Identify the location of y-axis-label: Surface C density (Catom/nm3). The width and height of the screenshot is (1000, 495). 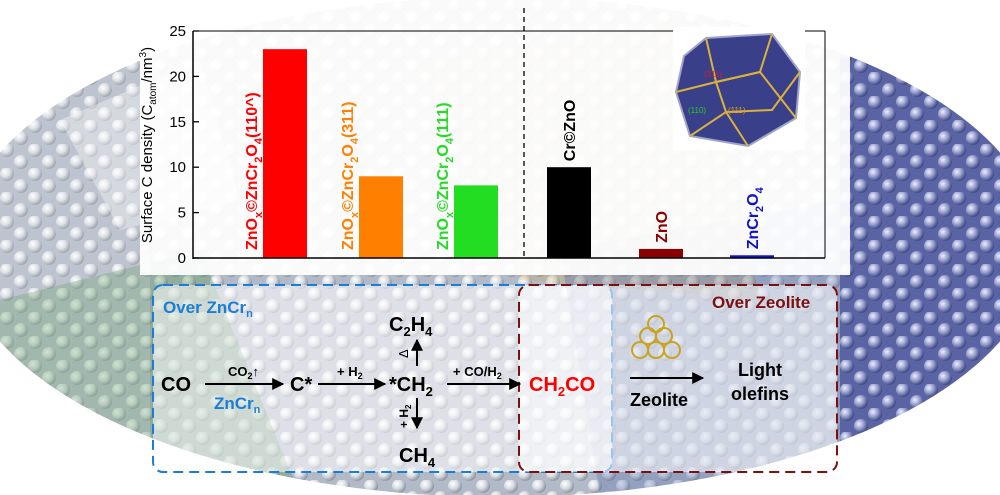
(148, 145).